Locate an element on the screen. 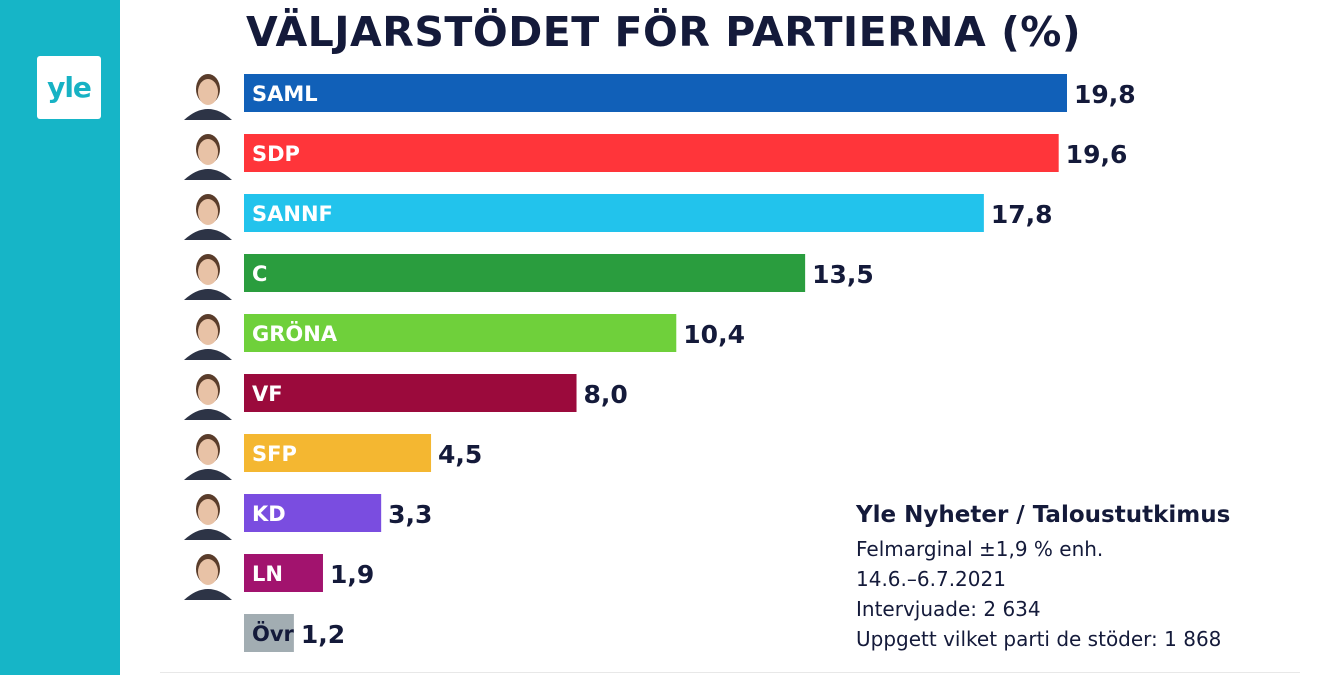 This screenshot has height=675, width=1320. bar-label-grona: GRÖNA is located at coordinates (295, 333).